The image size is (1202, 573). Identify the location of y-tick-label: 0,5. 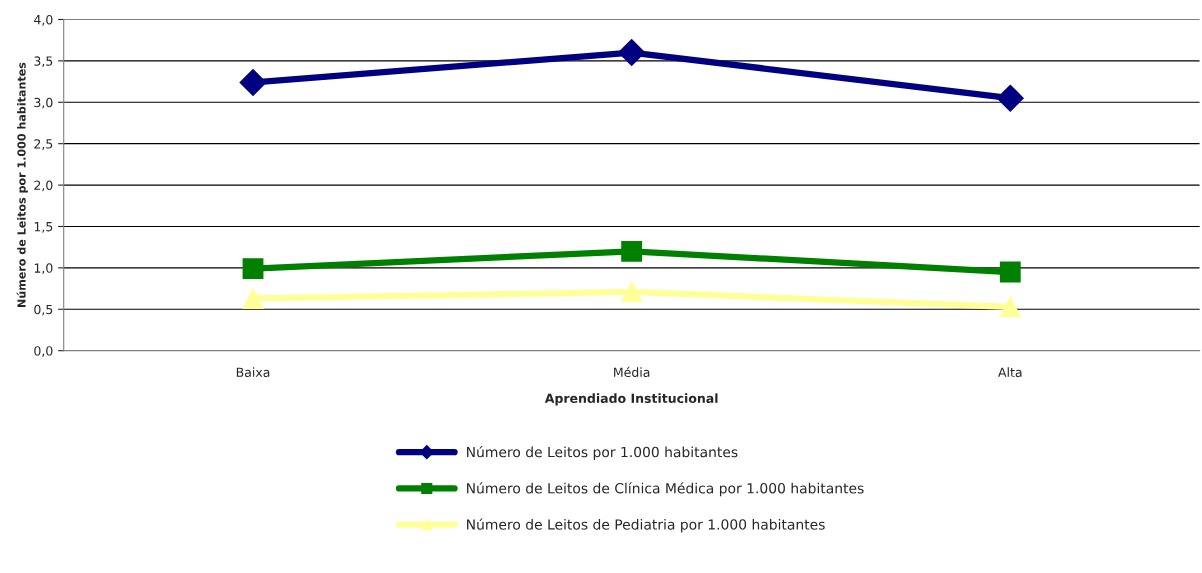
(43, 310).